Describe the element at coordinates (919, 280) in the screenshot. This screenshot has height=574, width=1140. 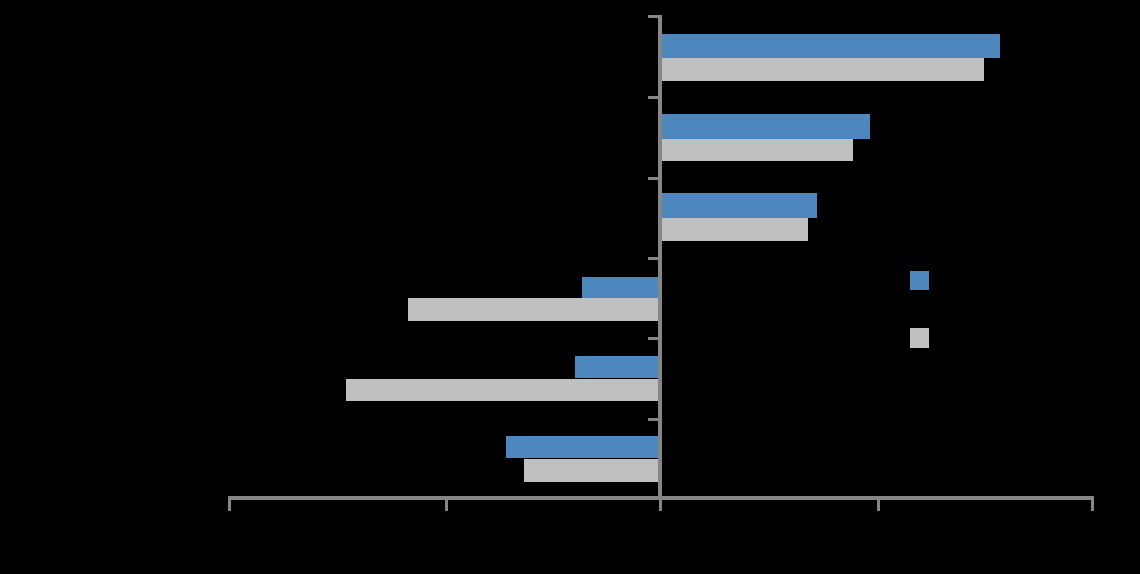
I see `legend-swatch-series1` at that location.